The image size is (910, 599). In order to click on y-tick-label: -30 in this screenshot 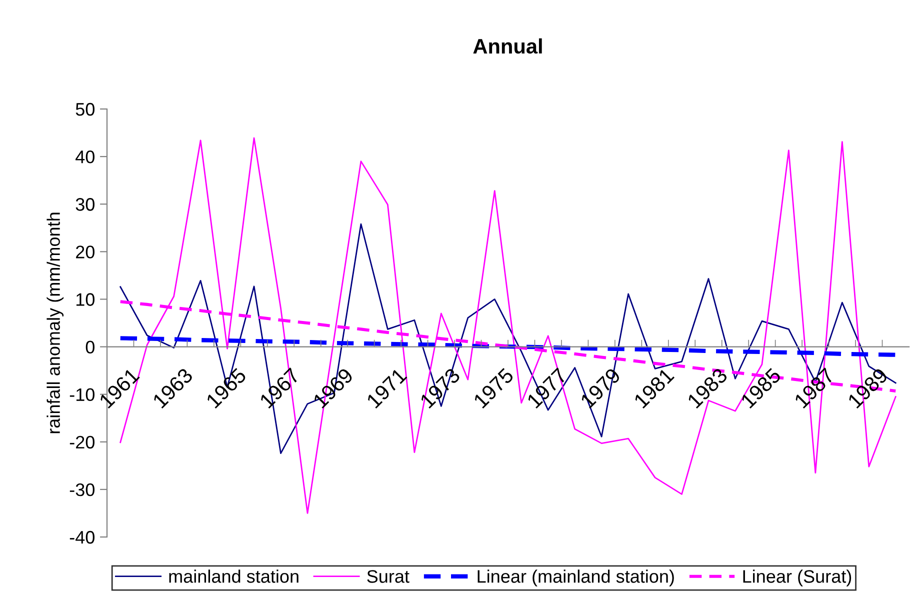, I will do `click(82, 489)`.